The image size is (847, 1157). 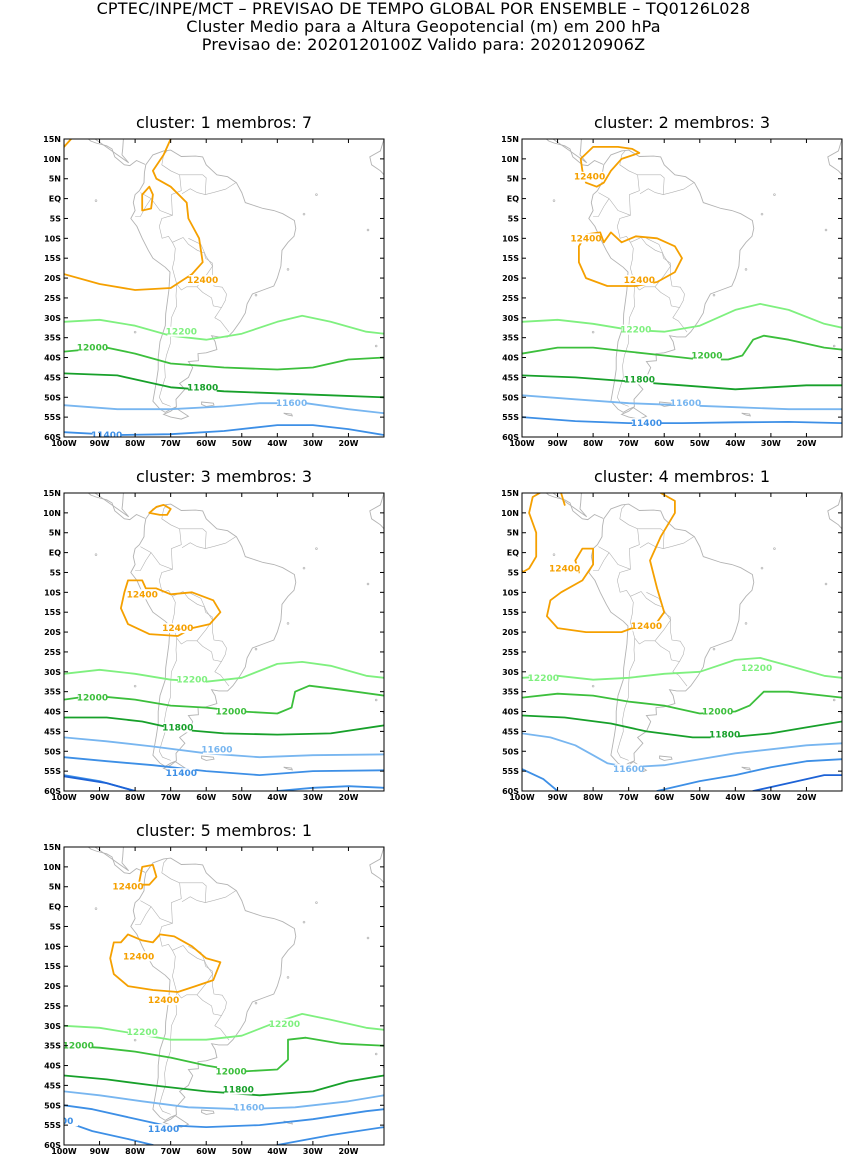 I want to click on contour-label: 12200, so click(x=191, y=681).